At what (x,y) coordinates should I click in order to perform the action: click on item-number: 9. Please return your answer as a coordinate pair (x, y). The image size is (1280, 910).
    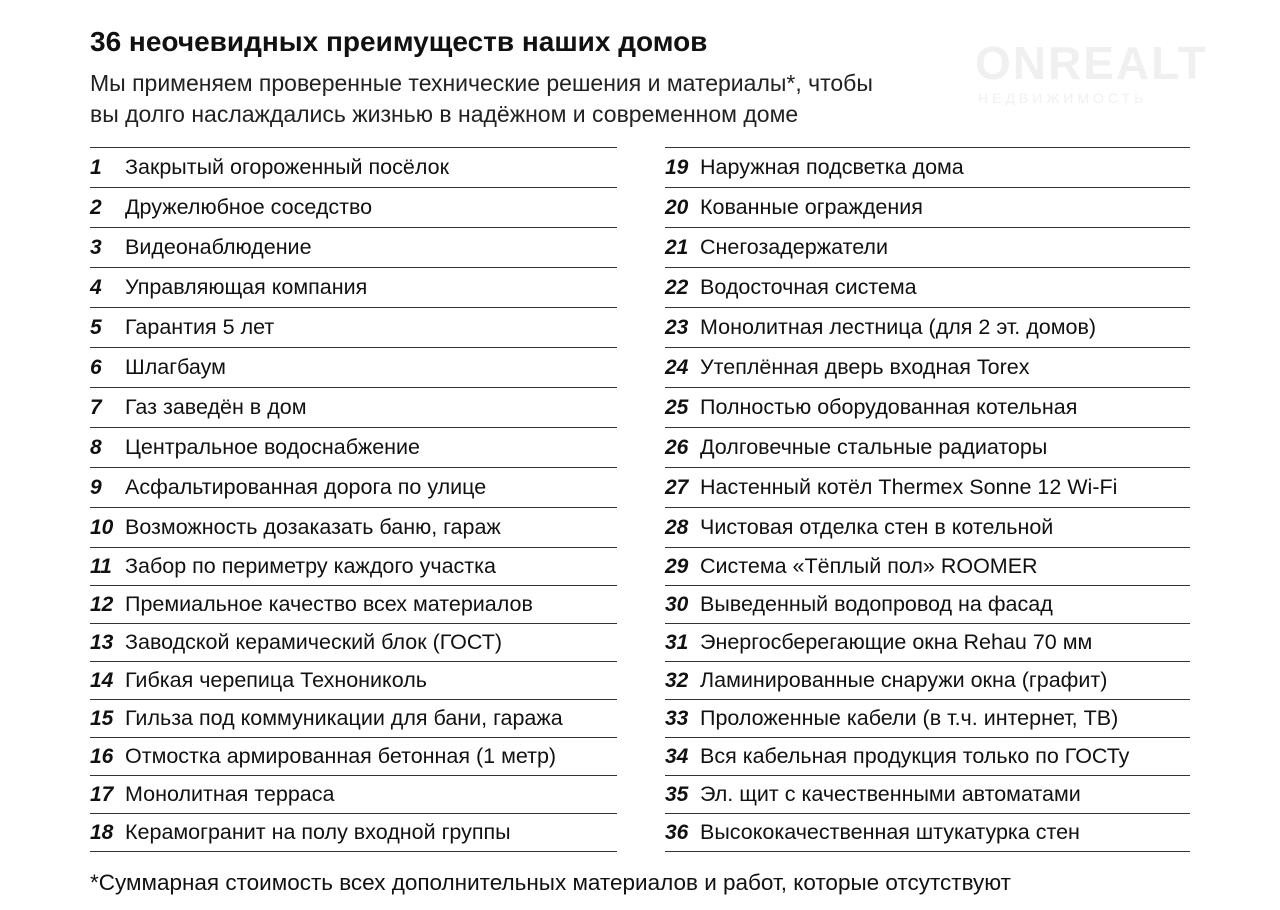
    Looking at the image, I should click on (96, 487).